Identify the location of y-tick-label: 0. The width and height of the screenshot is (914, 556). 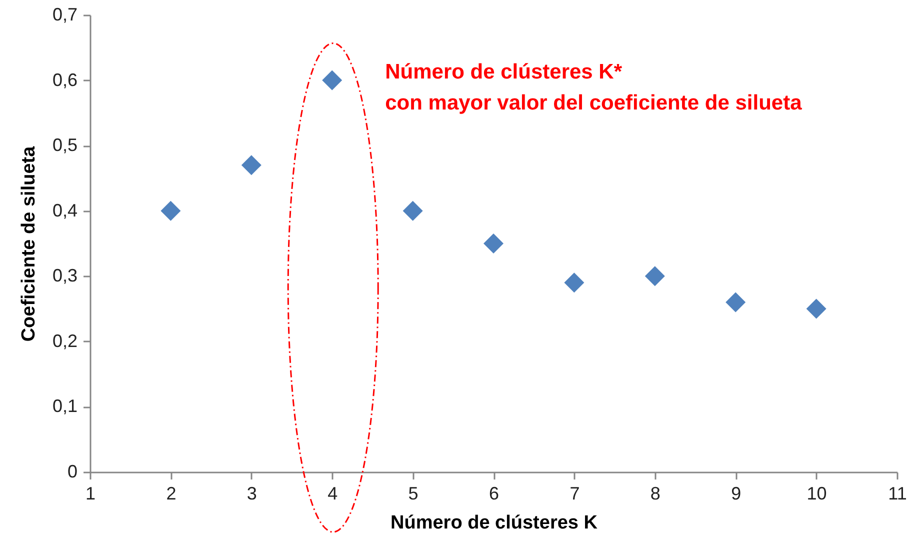
(72, 472).